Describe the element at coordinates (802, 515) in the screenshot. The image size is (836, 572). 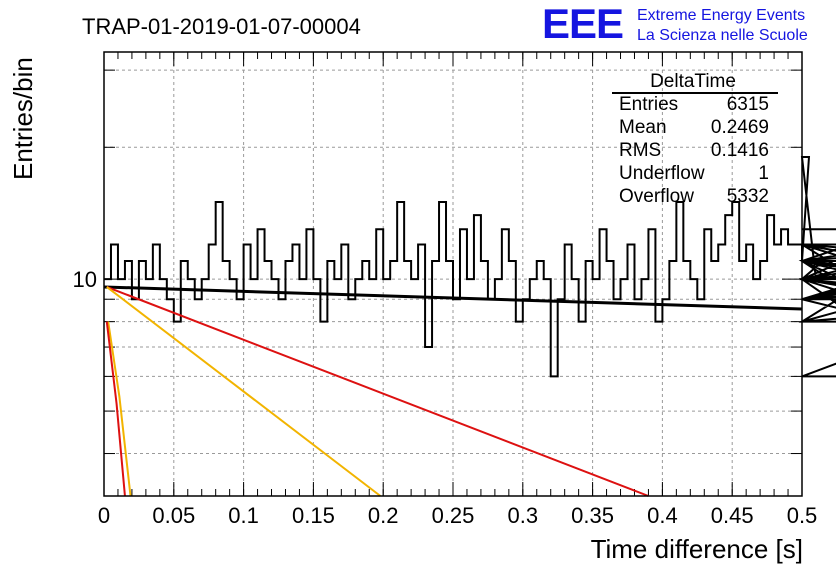
I see `x-tick-label: 0.5` at that location.